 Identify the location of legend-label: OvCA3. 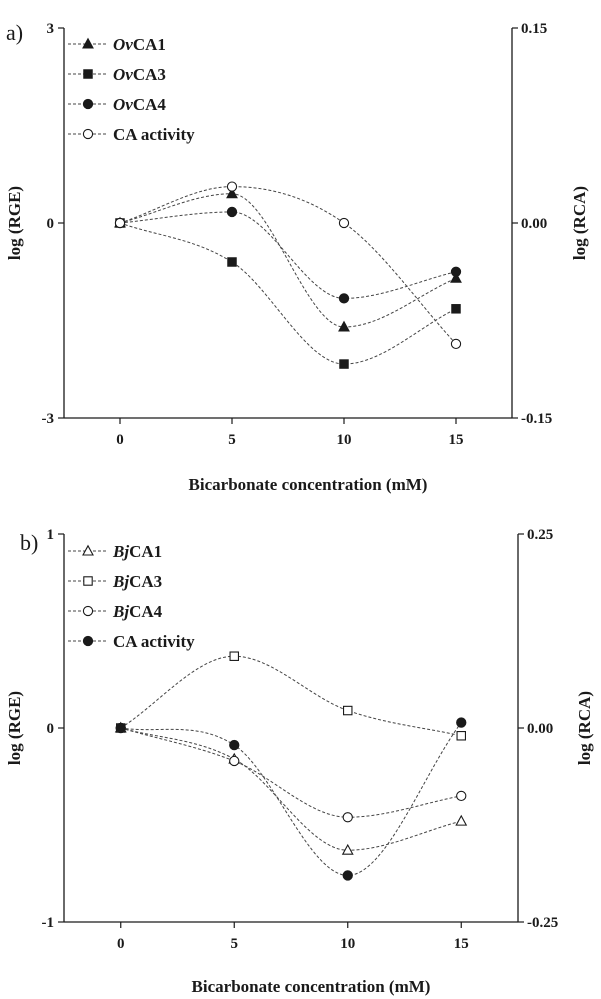
(139, 74).